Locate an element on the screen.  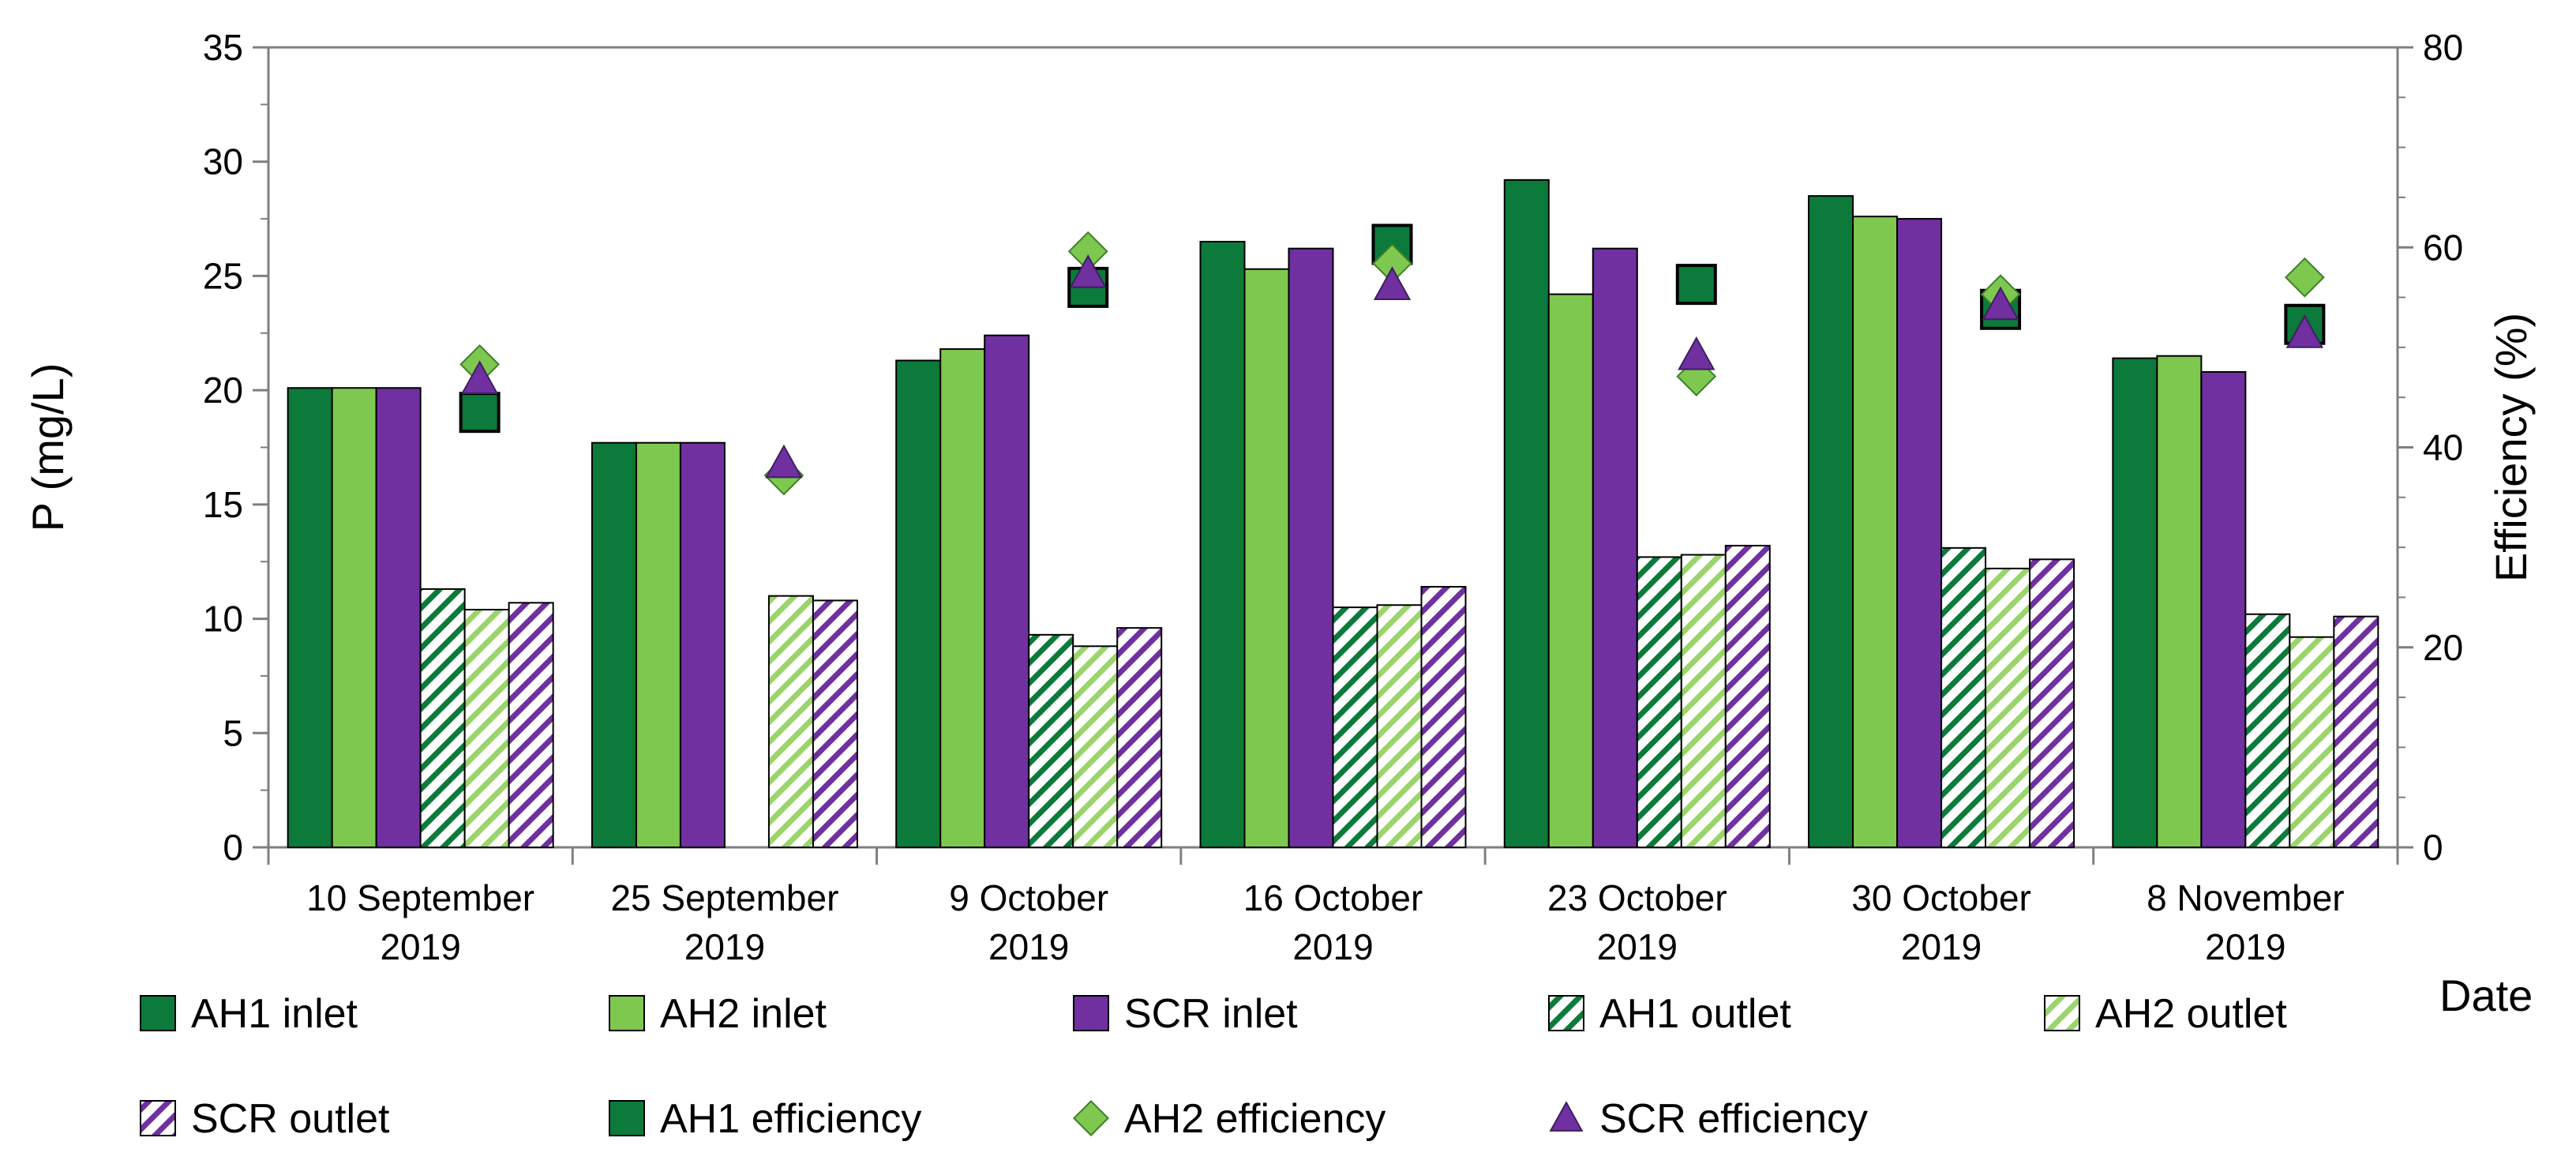
x-tick-label: 25 September is located at coordinates (724, 897).